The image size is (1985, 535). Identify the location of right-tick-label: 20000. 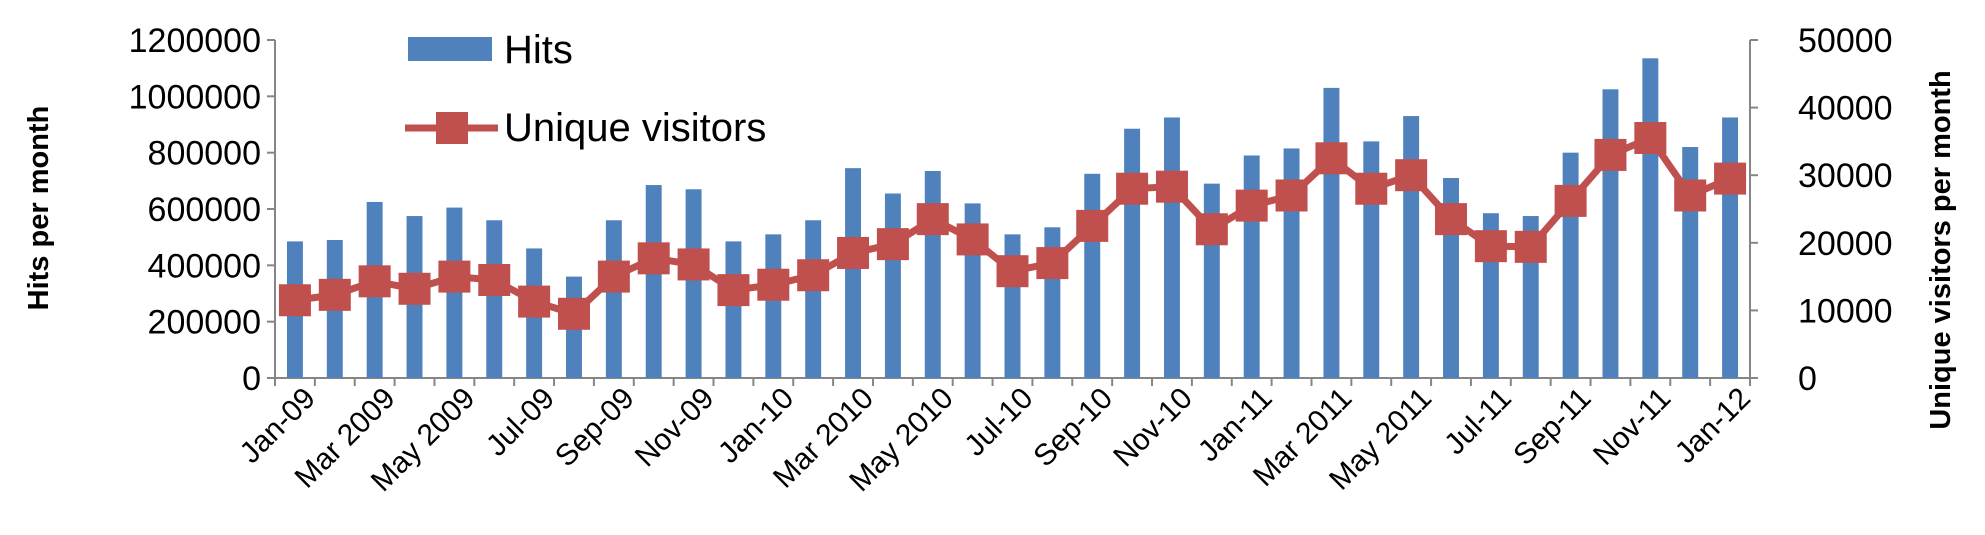
(1845, 244).